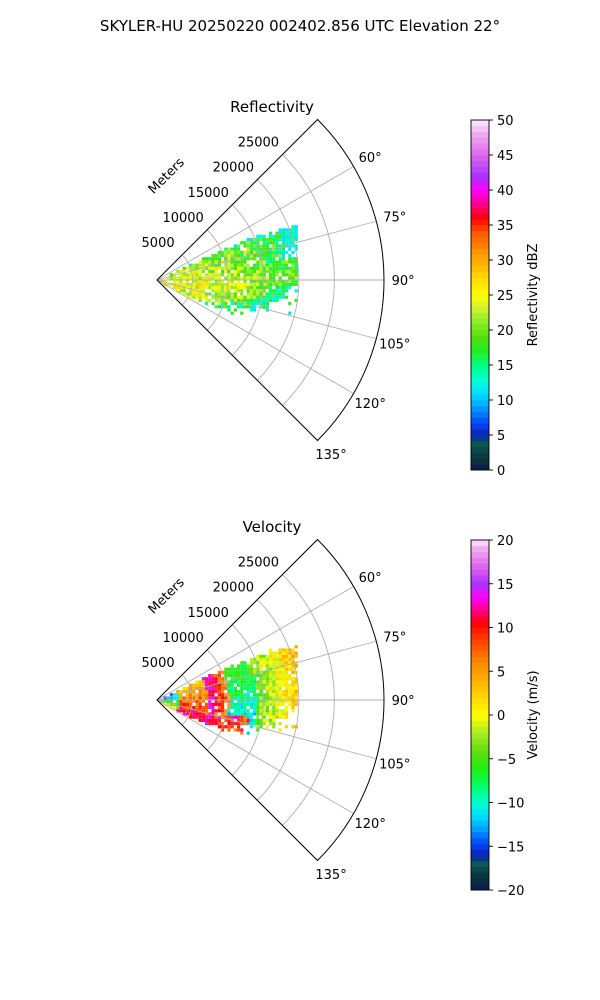 Image resolution: width=600 pixels, height=1000 pixels. I want to click on velocity-radial-axis-label: Meters, so click(167, 596).